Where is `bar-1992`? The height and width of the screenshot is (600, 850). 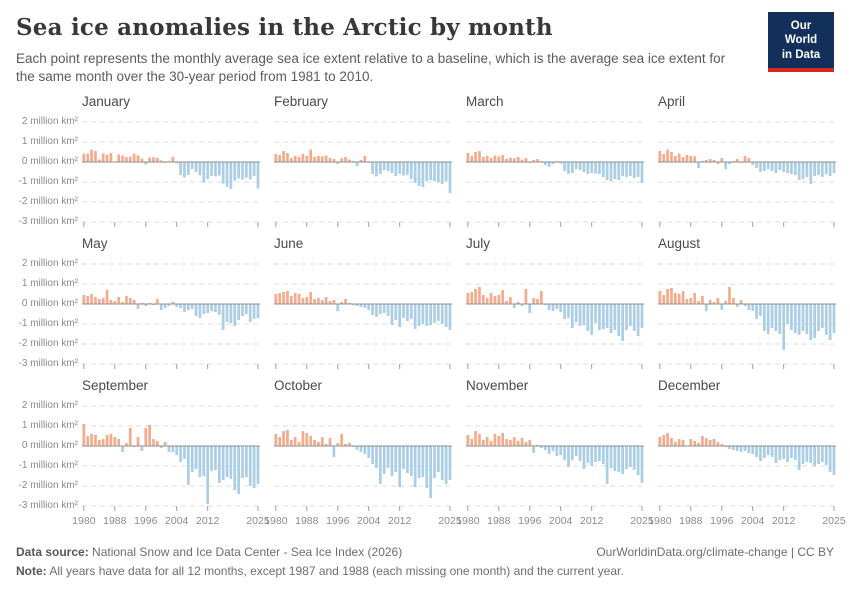
bar-1992 is located at coordinates (514, 305).